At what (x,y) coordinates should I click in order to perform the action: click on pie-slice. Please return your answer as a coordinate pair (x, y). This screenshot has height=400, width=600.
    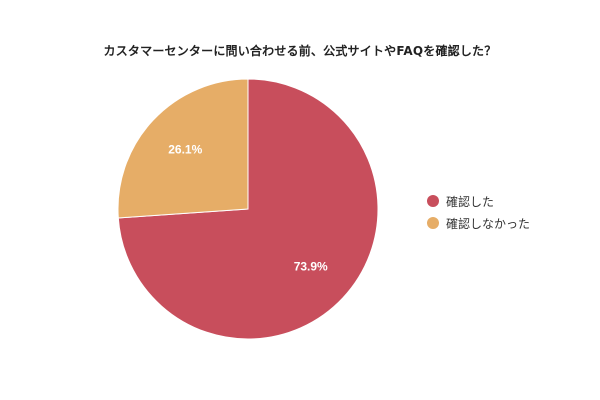
    Looking at the image, I should click on (183, 148).